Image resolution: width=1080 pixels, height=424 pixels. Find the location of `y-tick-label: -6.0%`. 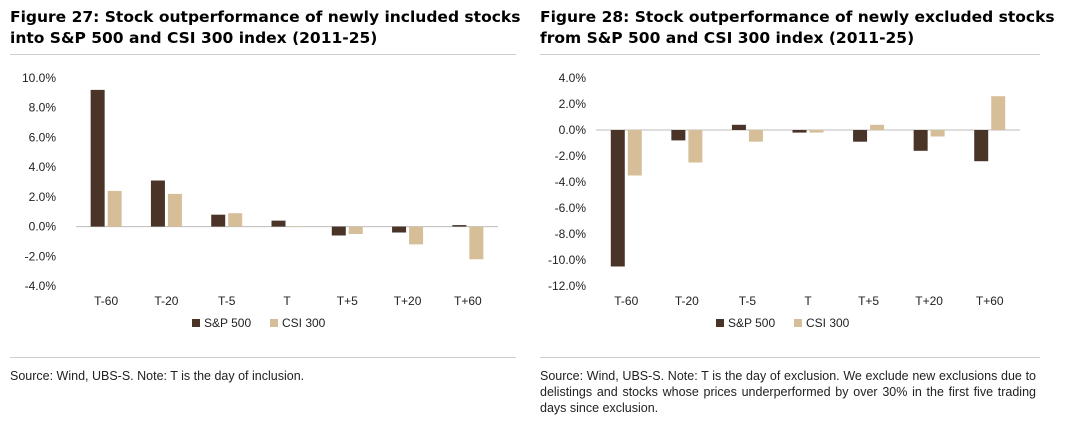

y-tick-label: -6.0% is located at coordinates (571, 208).